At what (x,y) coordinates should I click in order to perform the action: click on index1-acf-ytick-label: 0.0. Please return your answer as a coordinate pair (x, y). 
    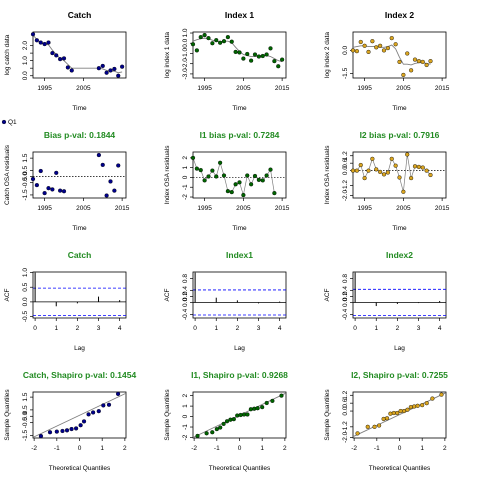
    Looking at the image, I should click on (185, 302).